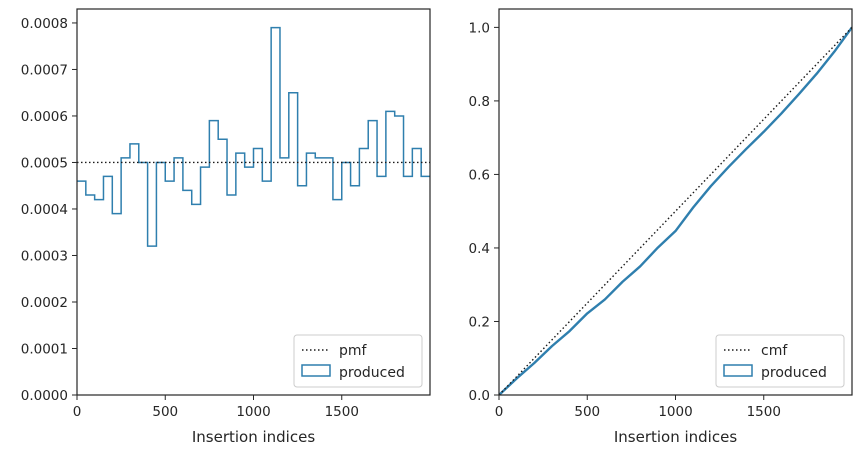 Image resolution: width=861 pixels, height=457 pixels. Describe the element at coordinates (44, 24) in the screenshot. I see `chart-0-ytick-label: 0.0008` at that location.